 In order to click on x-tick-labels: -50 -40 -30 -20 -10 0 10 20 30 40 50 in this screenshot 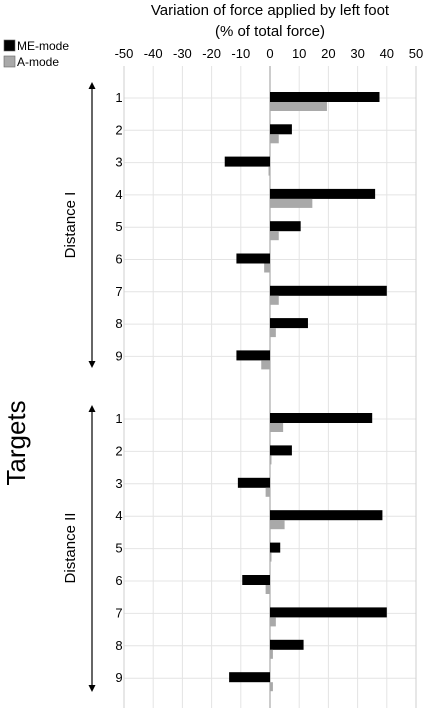, I will do `click(269, 53)`.